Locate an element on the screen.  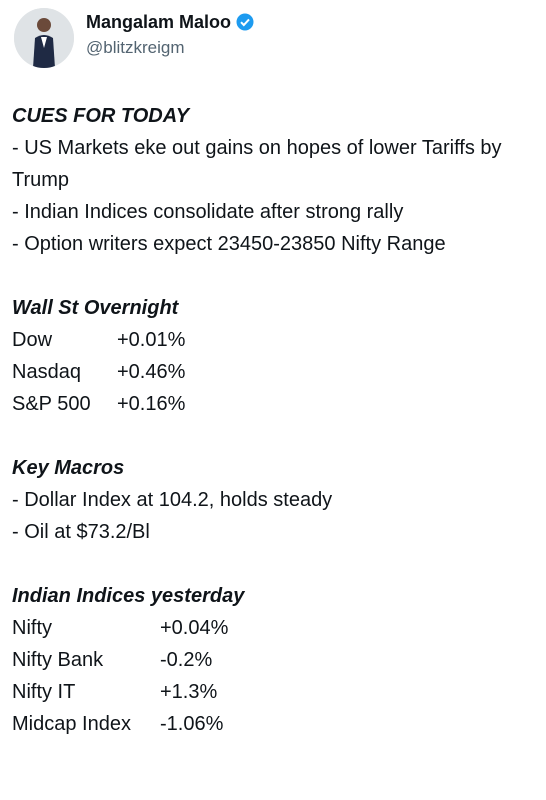
section-heading: Indian Indices yesterday is located at coordinates (128, 596).